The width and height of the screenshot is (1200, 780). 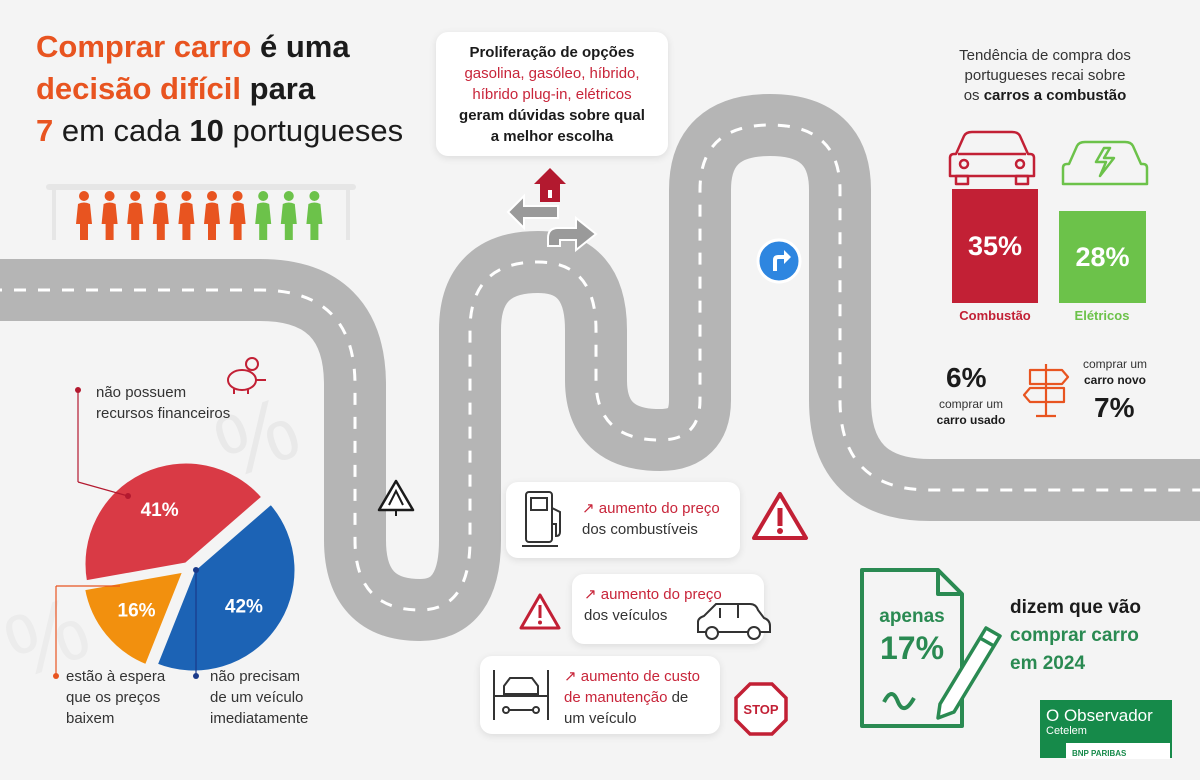 What do you see at coordinates (300, 46) in the screenshot?
I see `title-text-1: é uma` at bounding box center [300, 46].